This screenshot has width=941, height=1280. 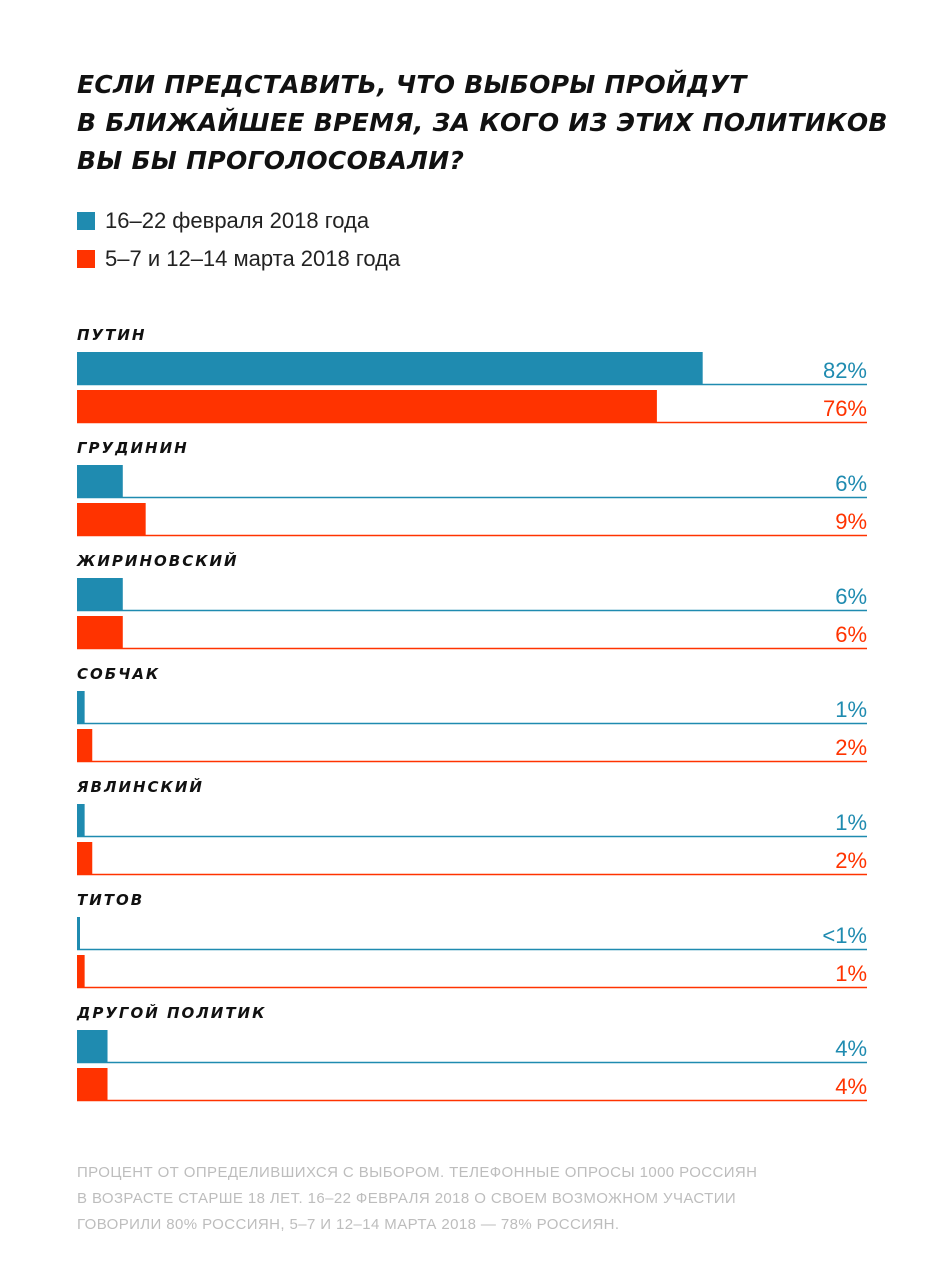 What do you see at coordinates (845, 370) in the screenshot?
I see `value-label: 82%` at bounding box center [845, 370].